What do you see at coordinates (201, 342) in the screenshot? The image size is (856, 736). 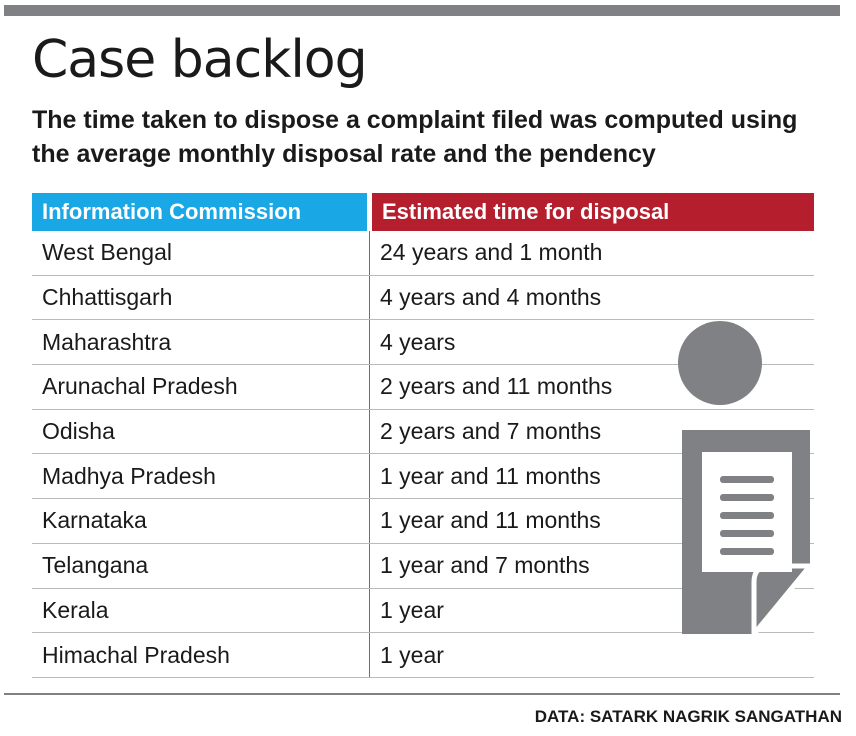 I see `commission-name-cell: Maharashtra` at bounding box center [201, 342].